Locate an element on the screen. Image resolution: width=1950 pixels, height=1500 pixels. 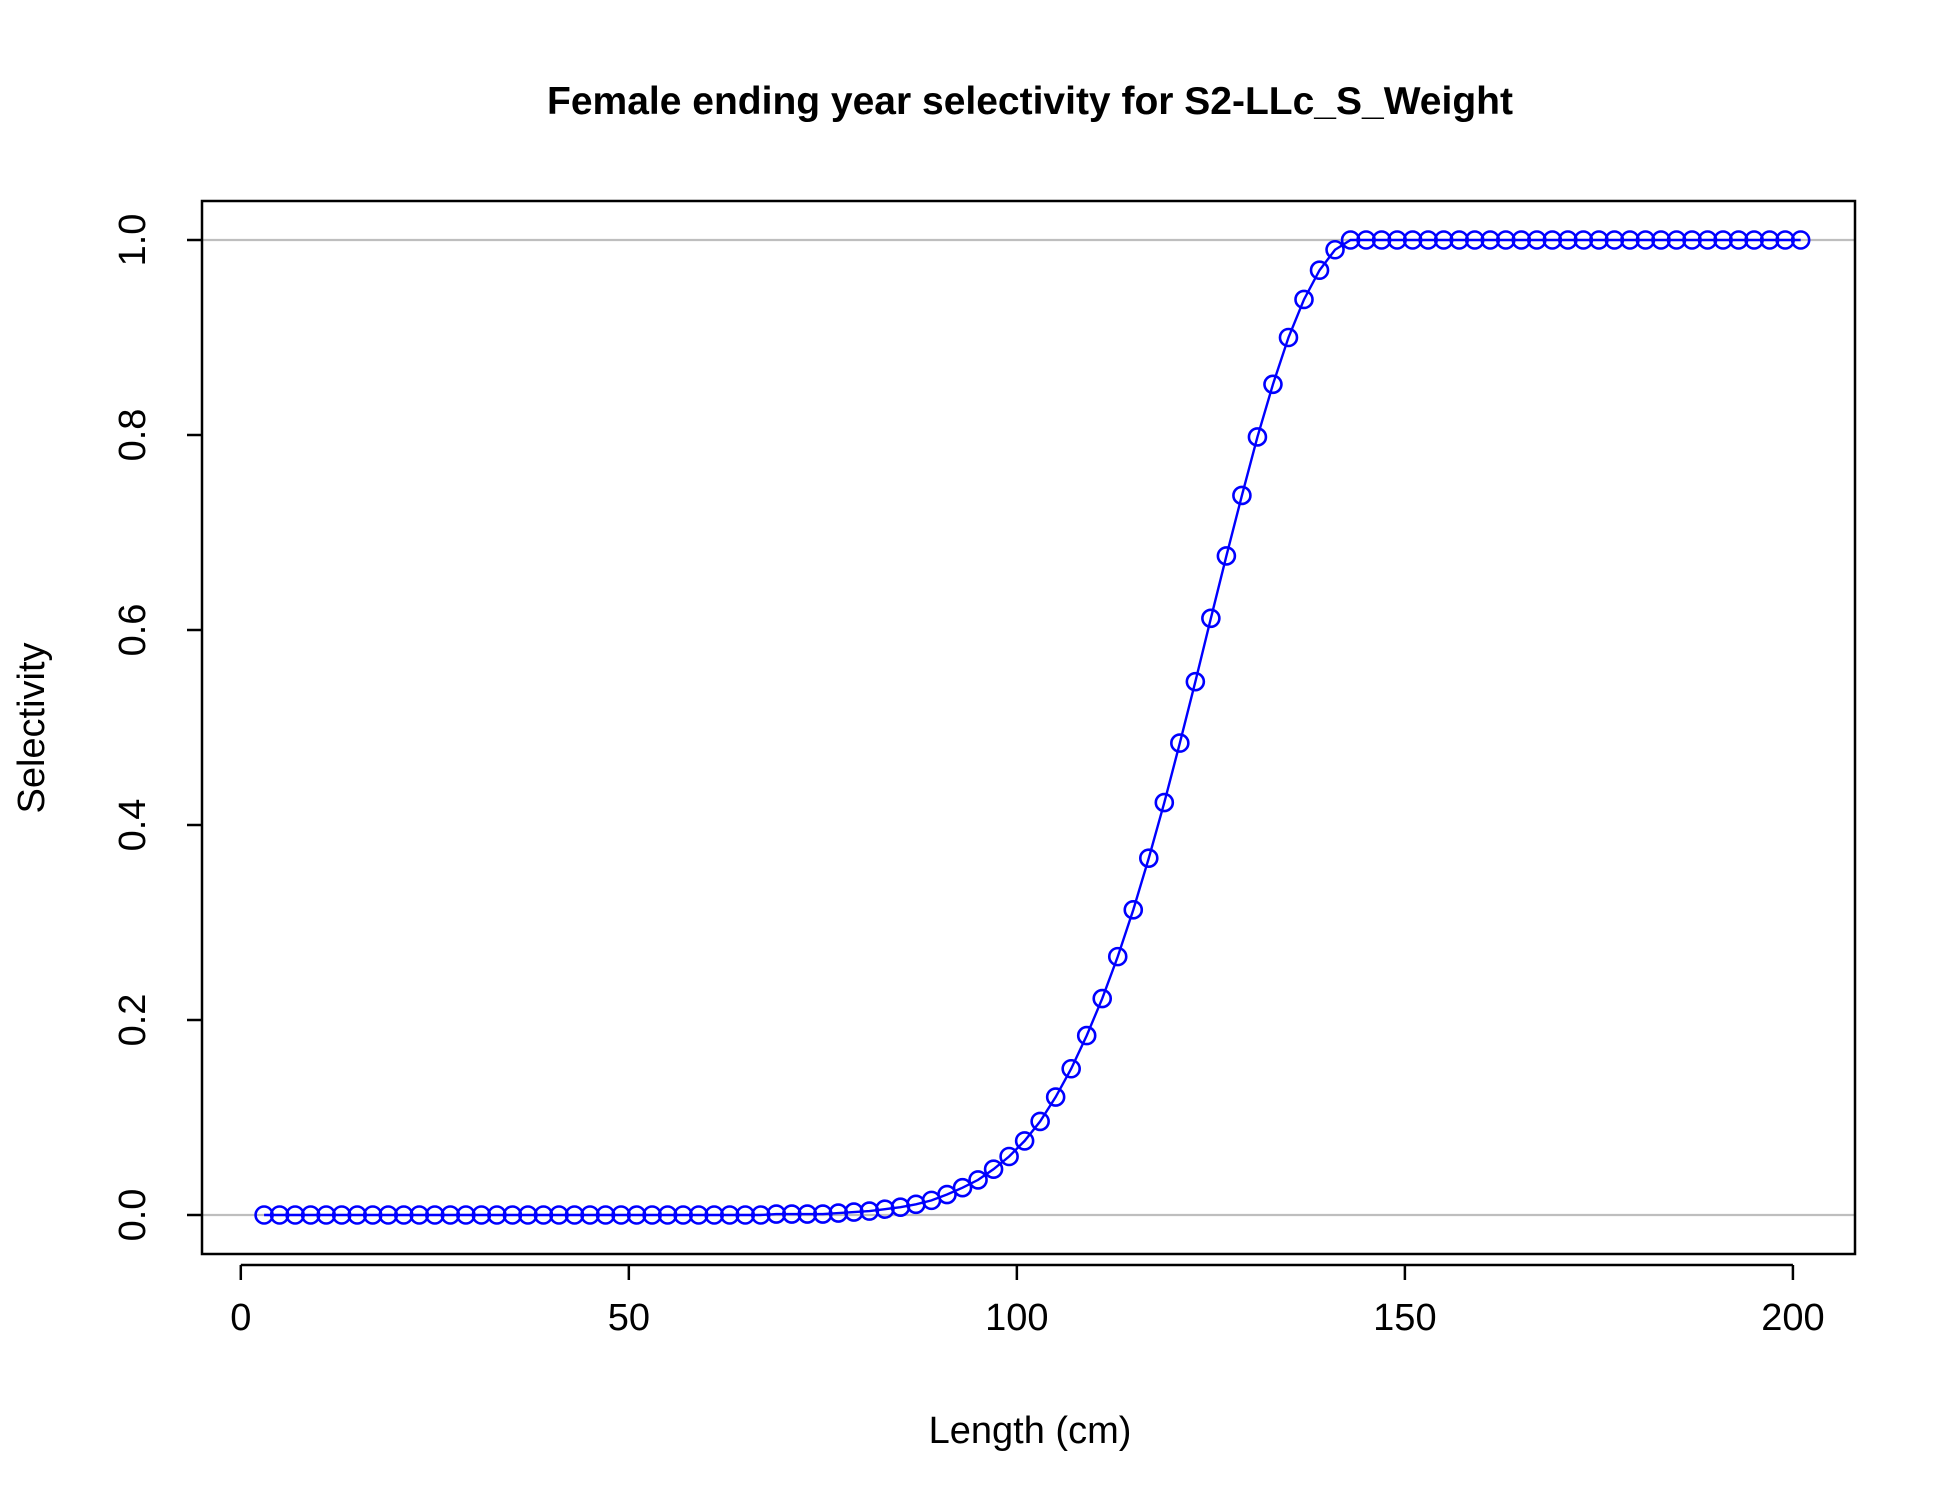
y-tick-label: 0.2 is located at coordinates (133, 1020).